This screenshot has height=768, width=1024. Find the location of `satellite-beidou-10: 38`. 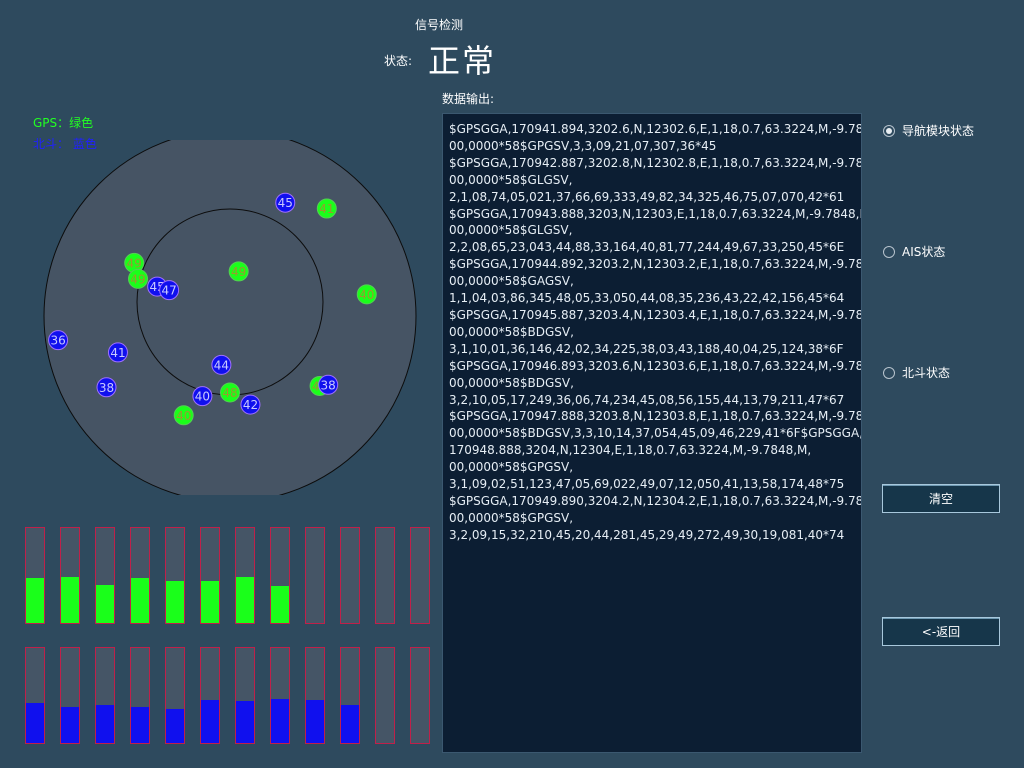

satellite-beidou-10: 38 is located at coordinates (106, 387).